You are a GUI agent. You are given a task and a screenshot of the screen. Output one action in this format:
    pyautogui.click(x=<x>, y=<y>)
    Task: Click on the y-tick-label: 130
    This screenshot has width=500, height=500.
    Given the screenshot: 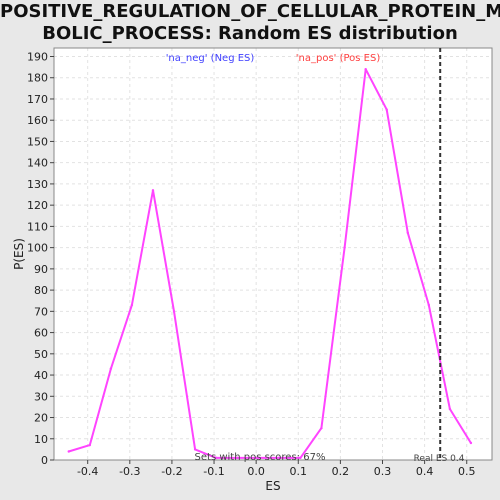 What is the action you would take?
    pyautogui.click(x=37, y=184)
    